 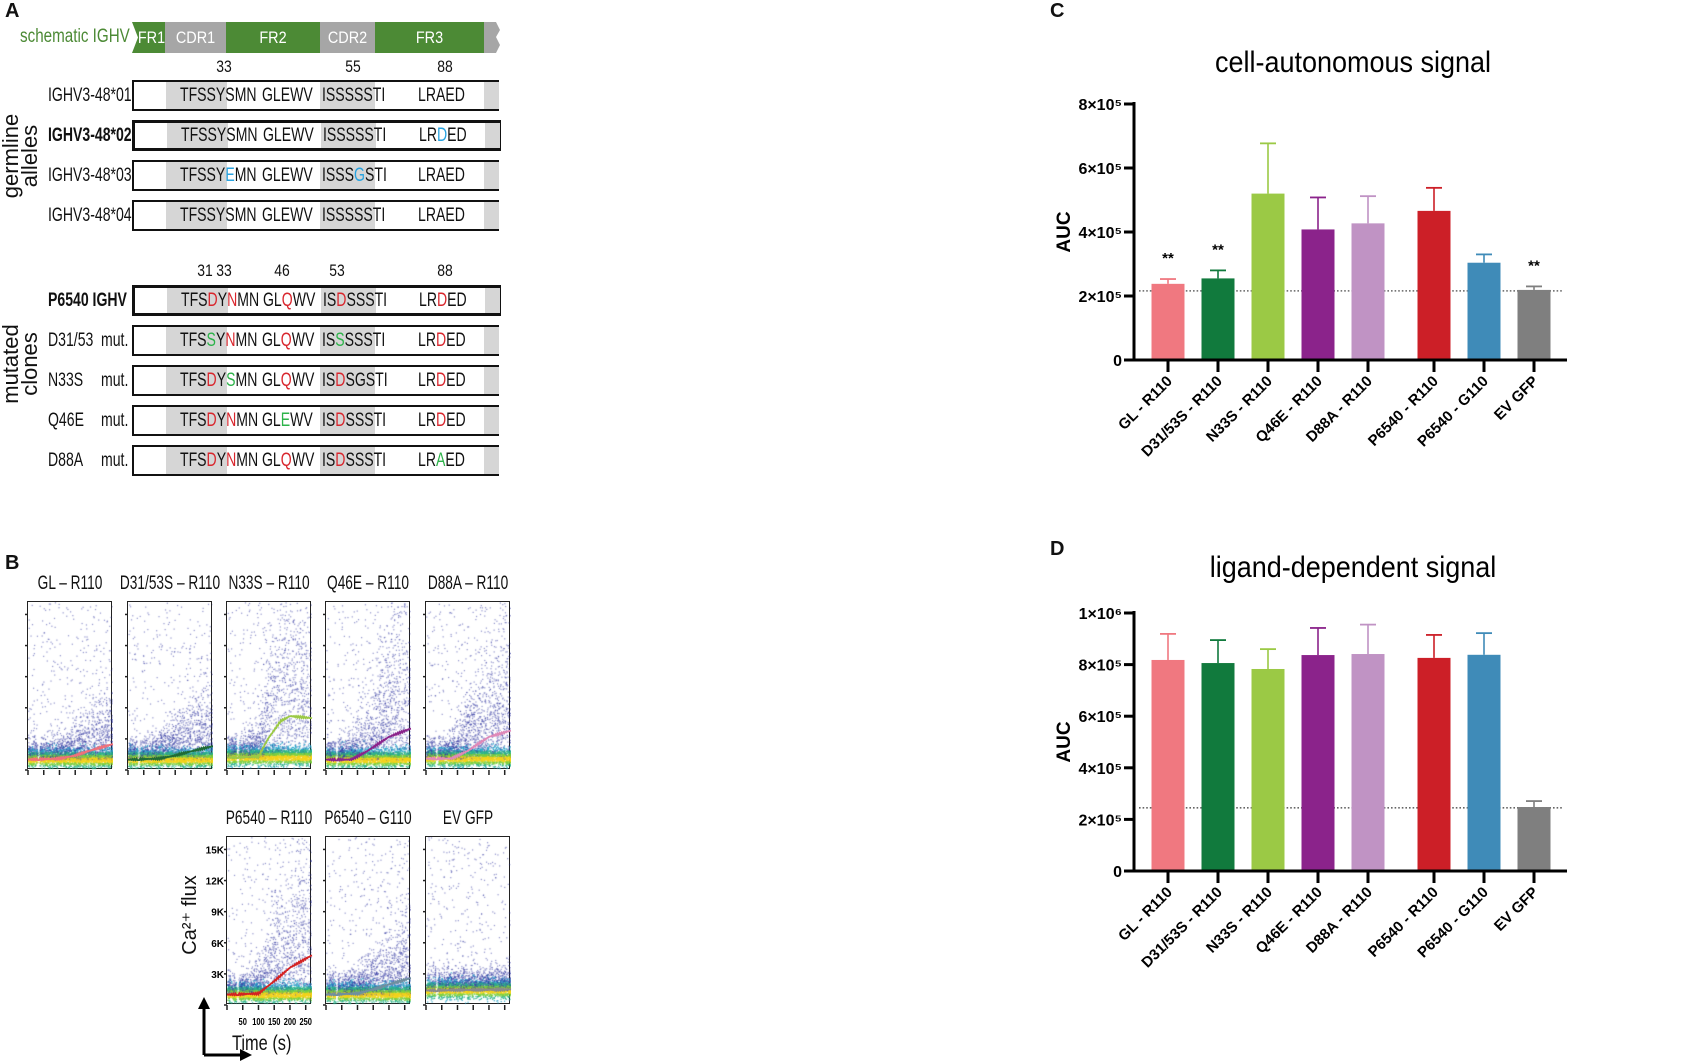 I want to click on y-tick-label: 9K, so click(x=218, y=913).